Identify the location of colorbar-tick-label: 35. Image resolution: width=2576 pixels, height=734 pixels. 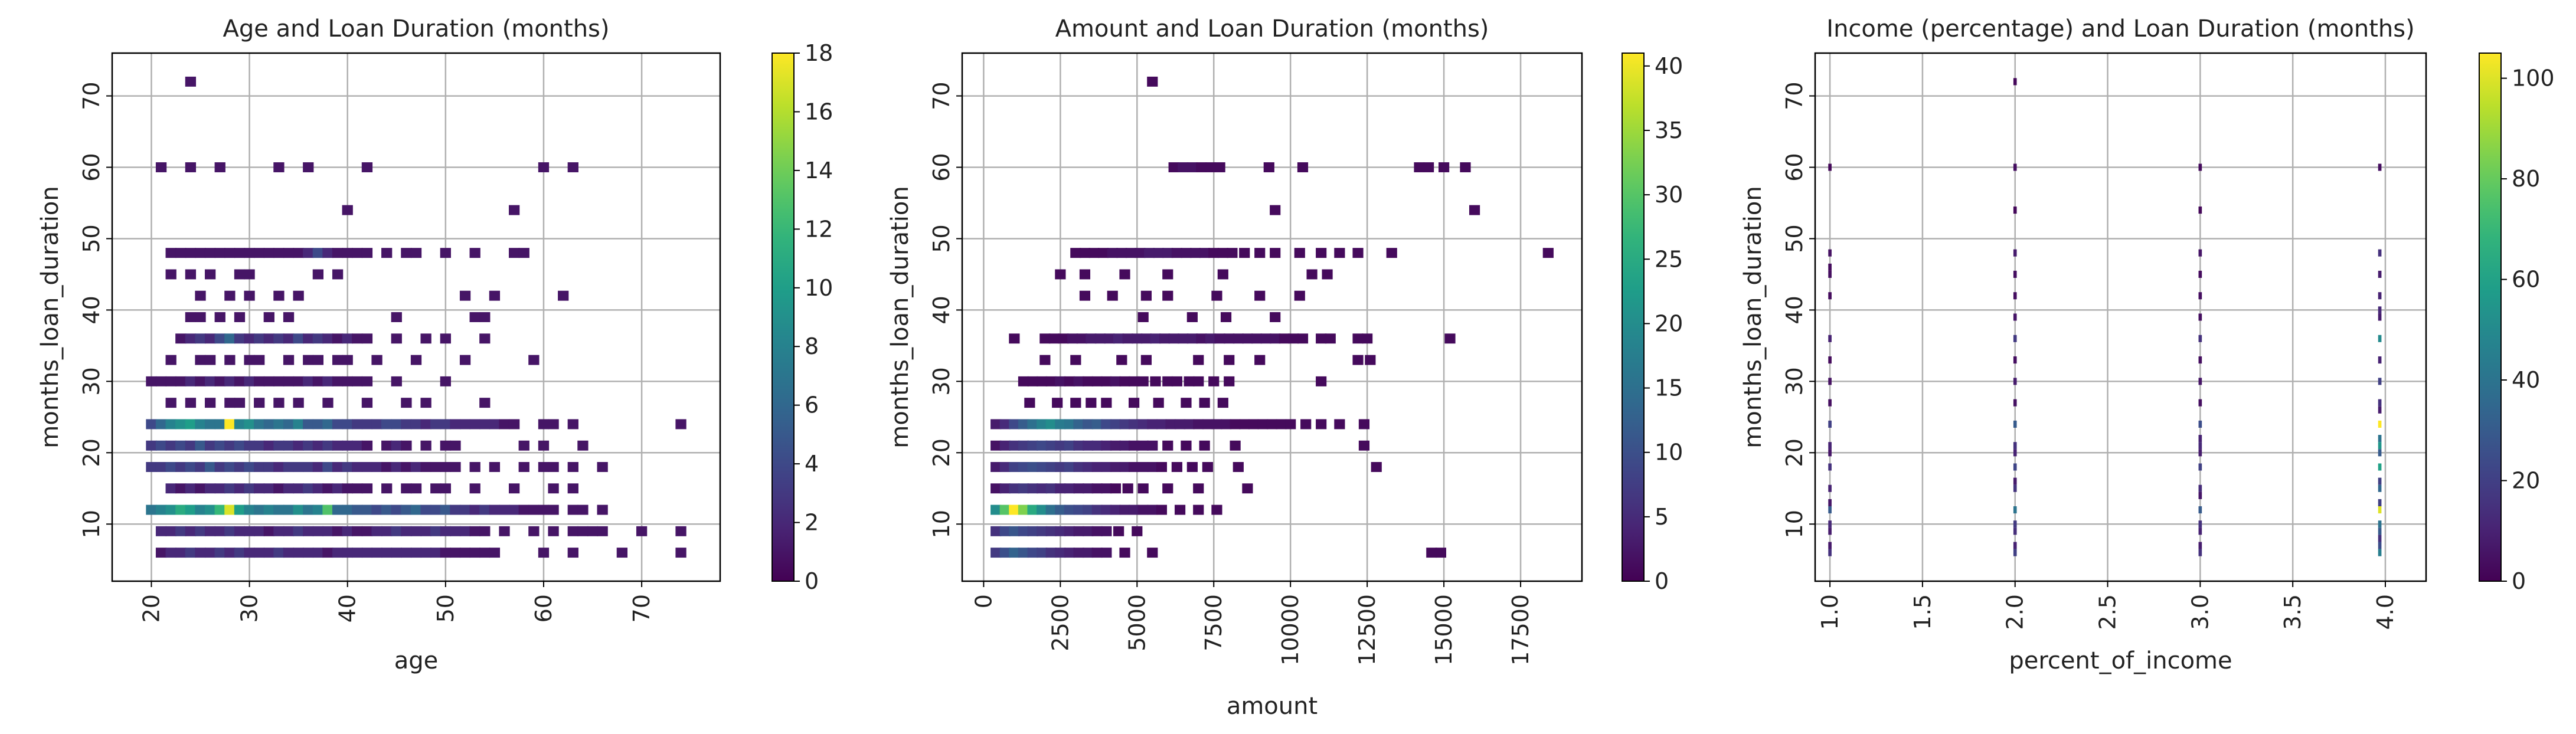
(1669, 130).